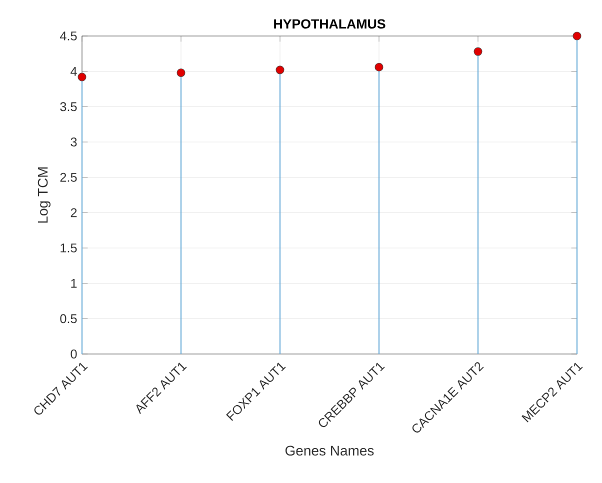 This screenshot has width=602, height=483. I want to click on y-tick-label: 4.5, so click(68, 36).